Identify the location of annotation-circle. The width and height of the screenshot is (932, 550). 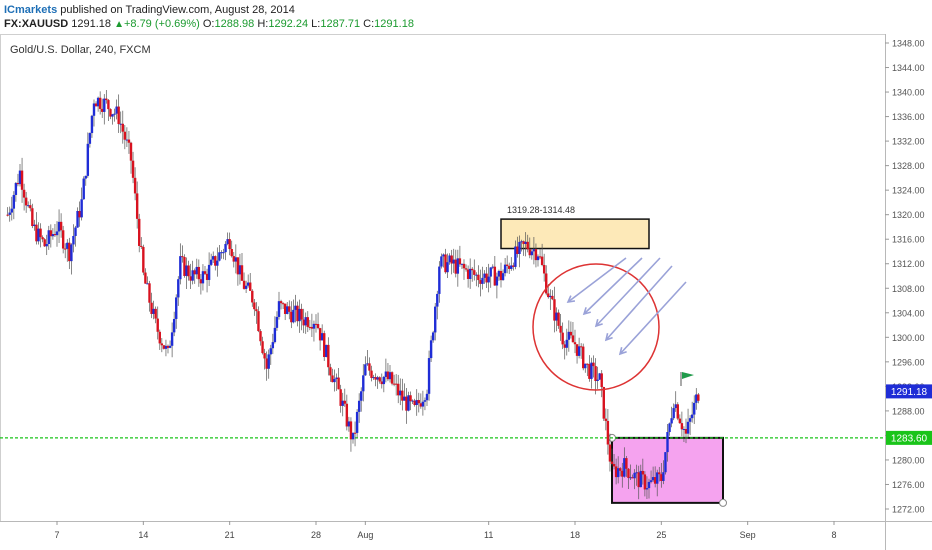
(596, 327).